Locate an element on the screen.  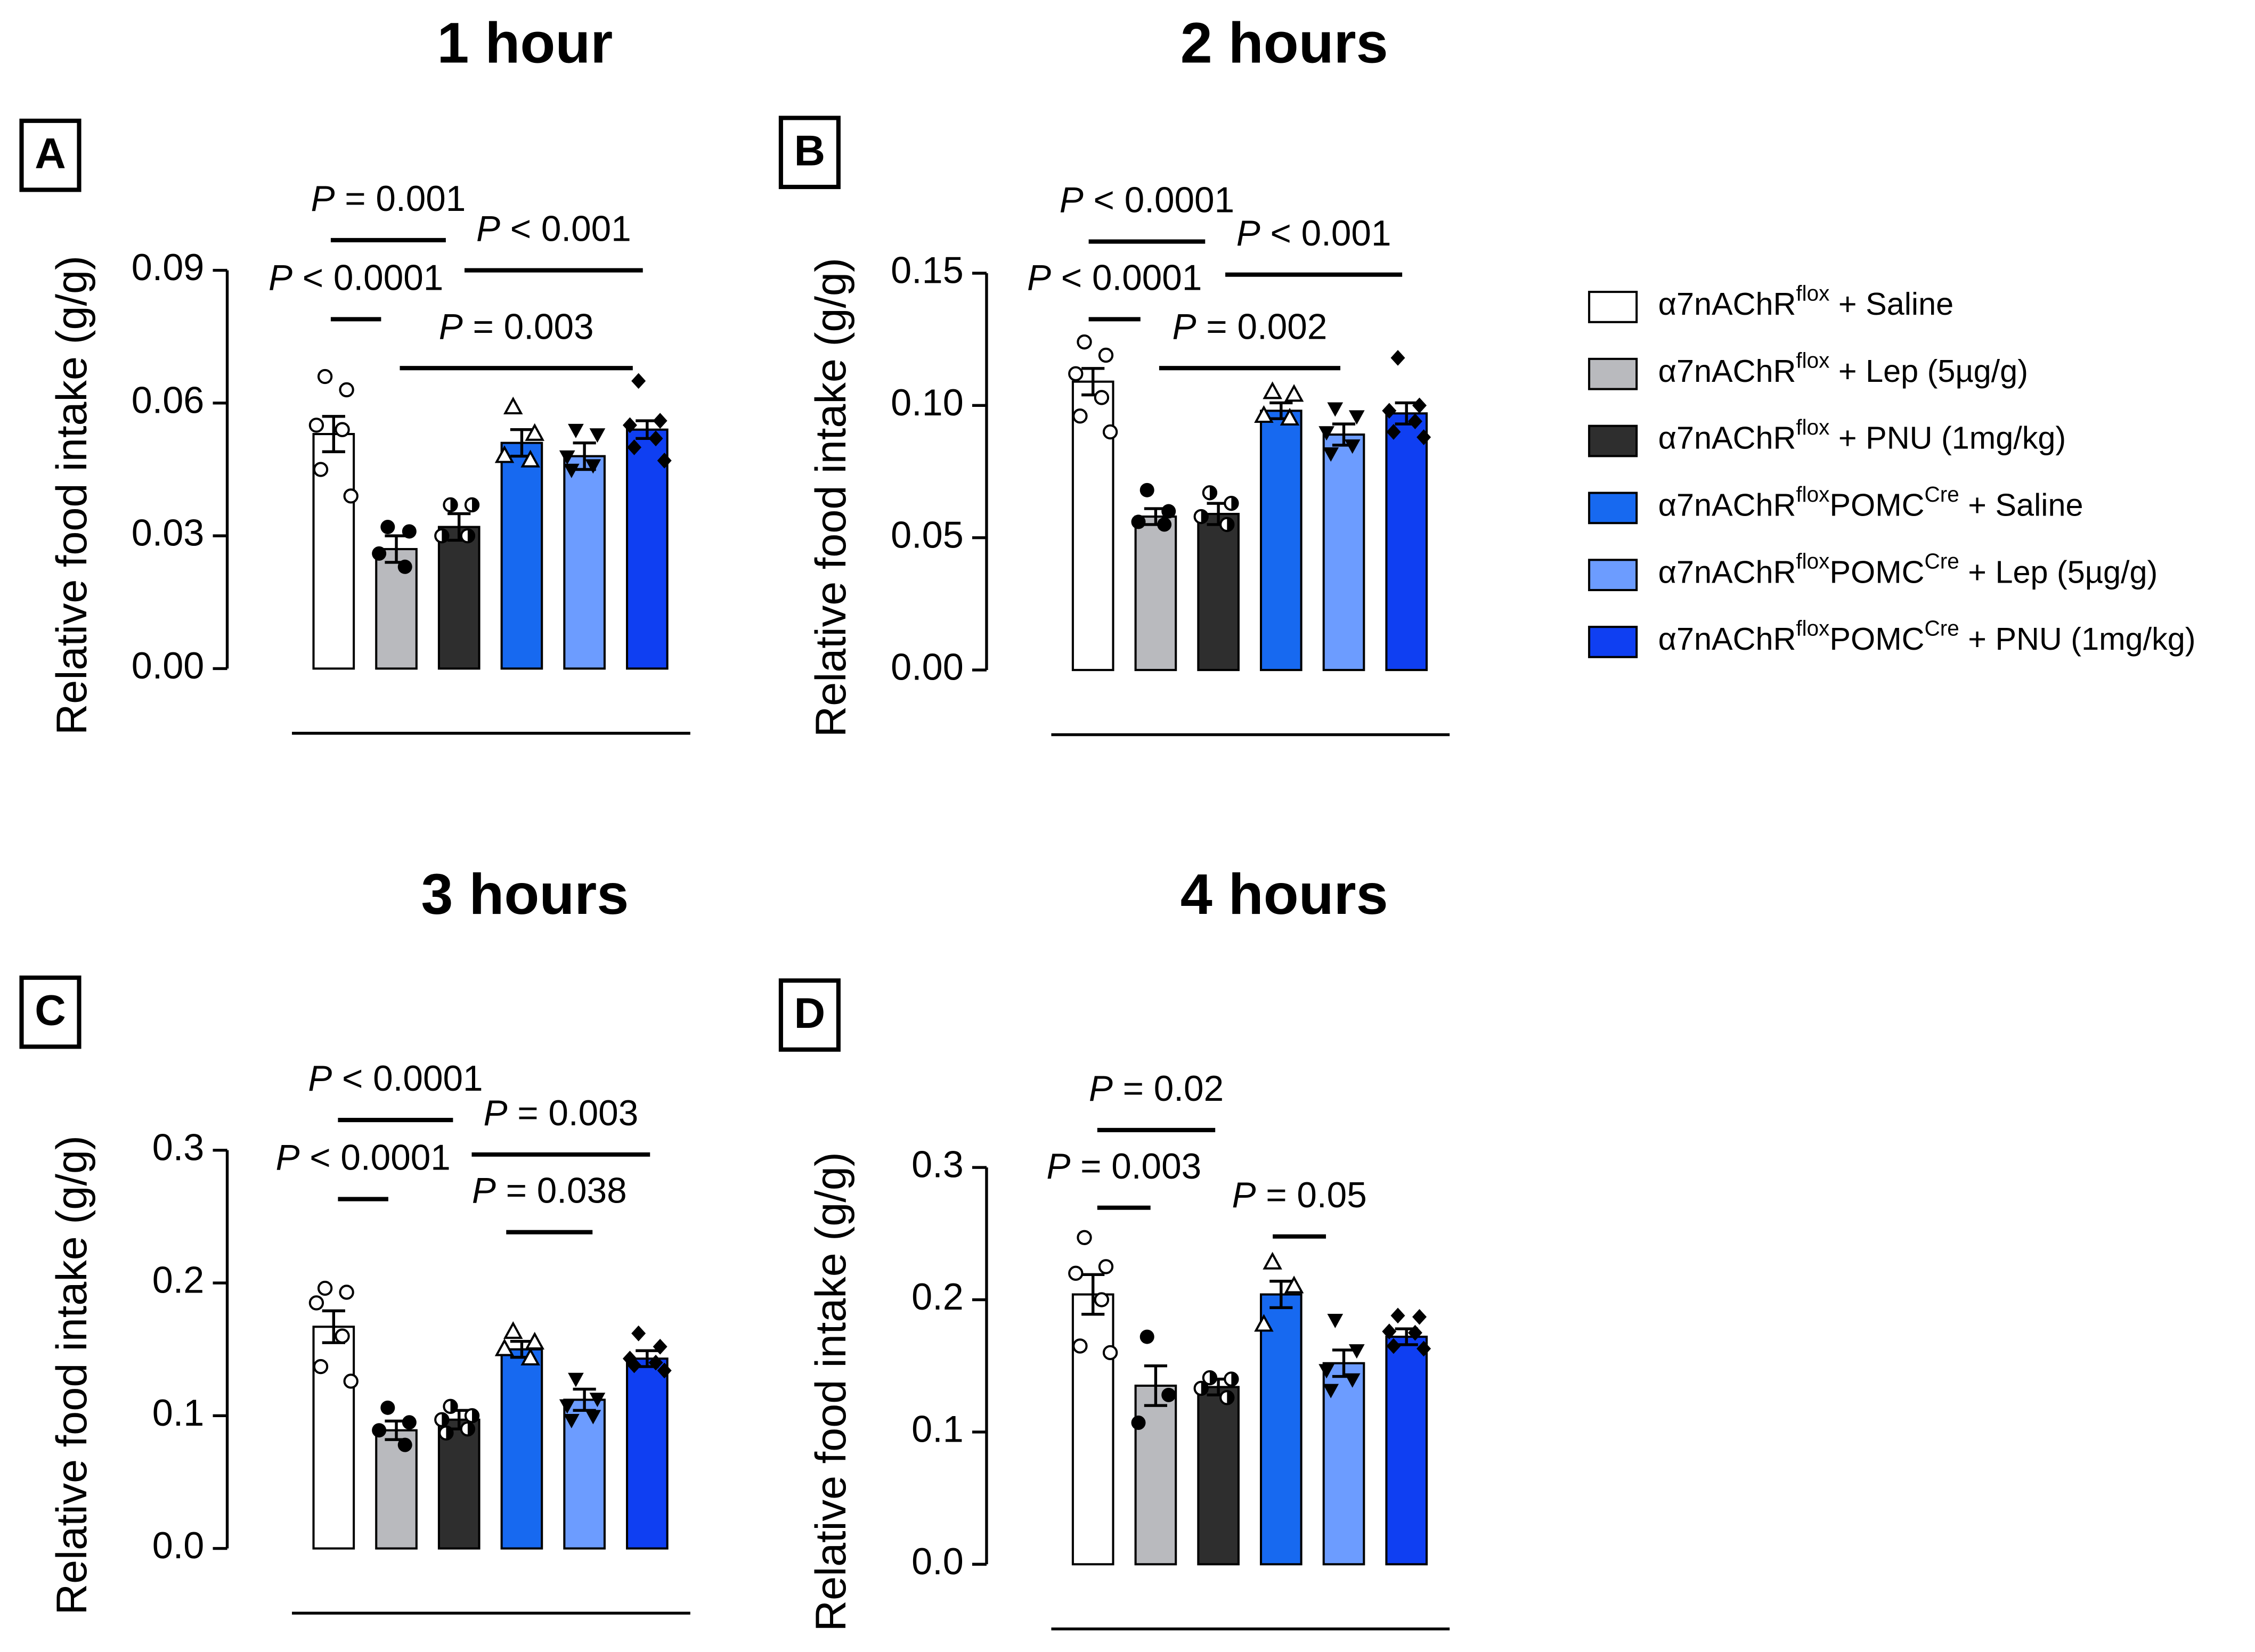
p-value-label: P < 0.001 is located at coordinates (553, 229).